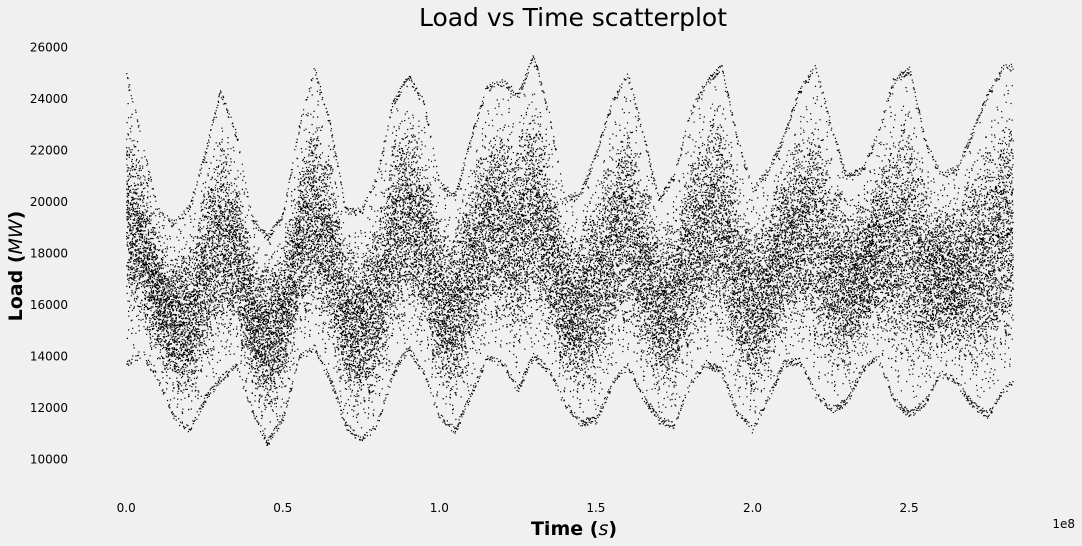 Image resolution: width=1082 pixels, height=546 pixels. What do you see at coordinates (573, 17) in the screenshot?
I see `chart-title: Load vs Time scatterplot` at bounding box center [573, 17].